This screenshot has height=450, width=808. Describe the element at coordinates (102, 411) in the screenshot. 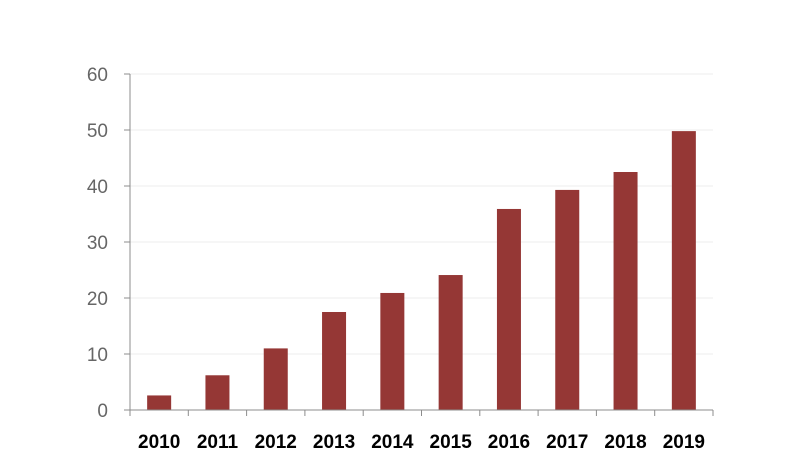

I see `y-tick-label: 0` at that location.